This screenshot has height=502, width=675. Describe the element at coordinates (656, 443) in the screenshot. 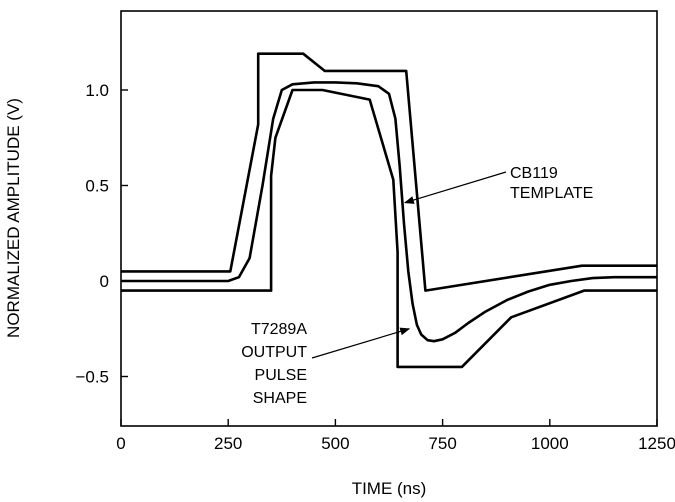

I see `x-tick-label: 1250` at that location.